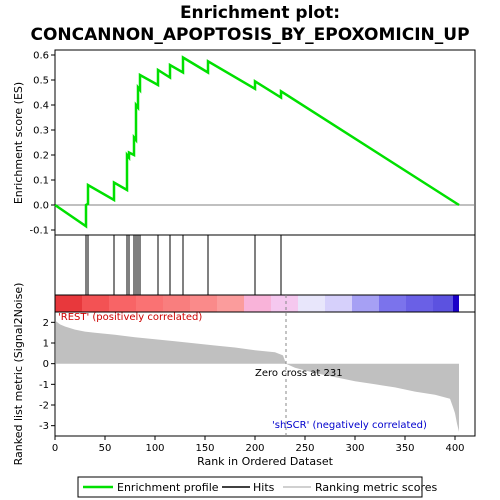 The image size is (500, 500). What do you see at coordinates (168, 487) in the screenshot?
I see `legend-enrichment-label: Enrichment profile` at bounding box center [168, 487].